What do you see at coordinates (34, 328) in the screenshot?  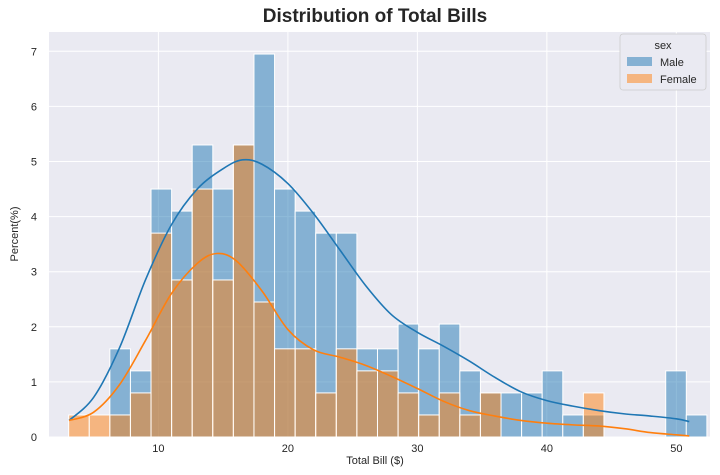 I see `y-tick-label: 2` at bounding box center [34, 328].